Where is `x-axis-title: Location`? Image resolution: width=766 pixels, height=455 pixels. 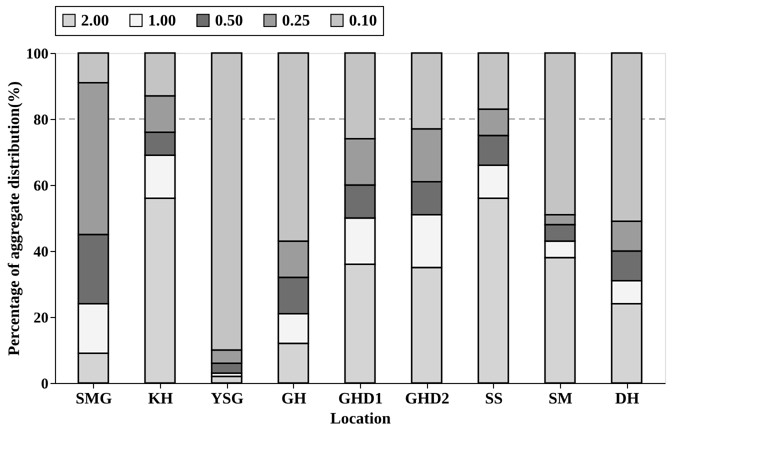 x-axis-title: Location is located at coordinates (360, 419).